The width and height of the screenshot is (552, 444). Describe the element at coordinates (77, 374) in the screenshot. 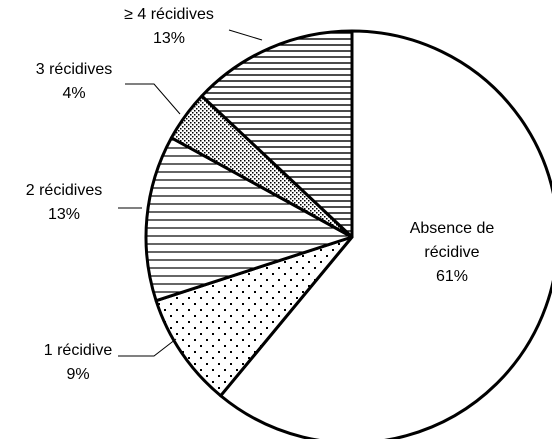

I see `slice-value-label-2: 9%` at that location.